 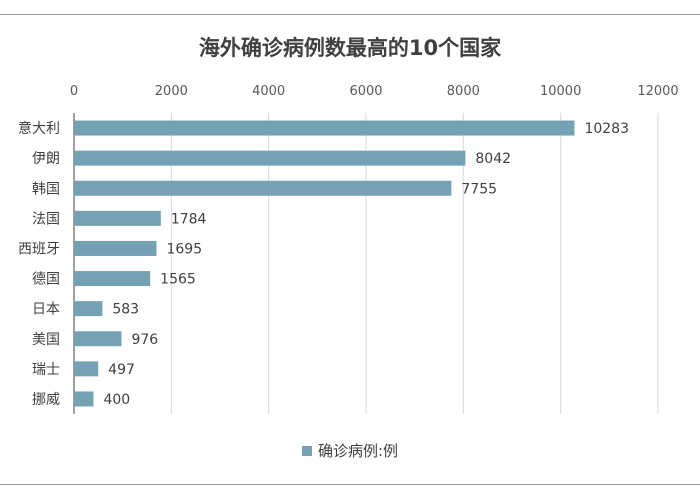 I want to click on data-label: 497, so click(x=121, y=370).